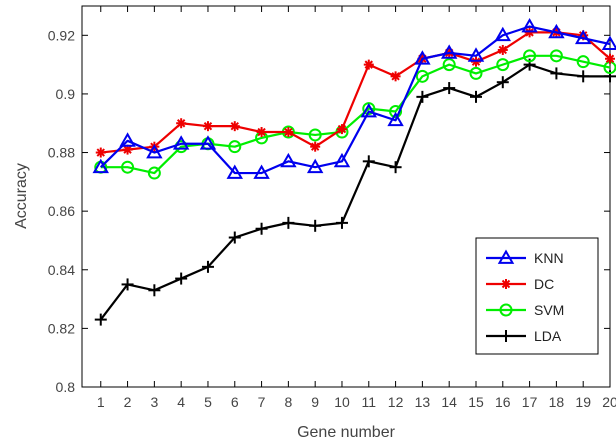 This screenshot has height=443, width=616. I want to click on y-tick-label: 0.9, so click(66, 94).